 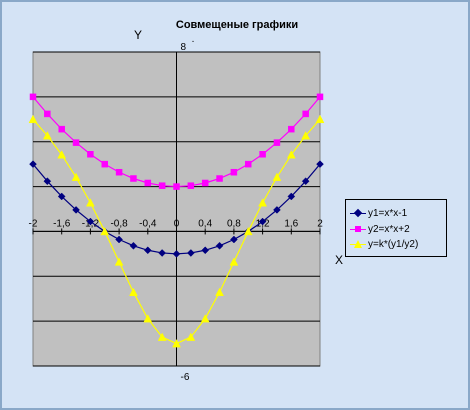 I want to click on x-tick-label: -2, so click(x=33, y=223).